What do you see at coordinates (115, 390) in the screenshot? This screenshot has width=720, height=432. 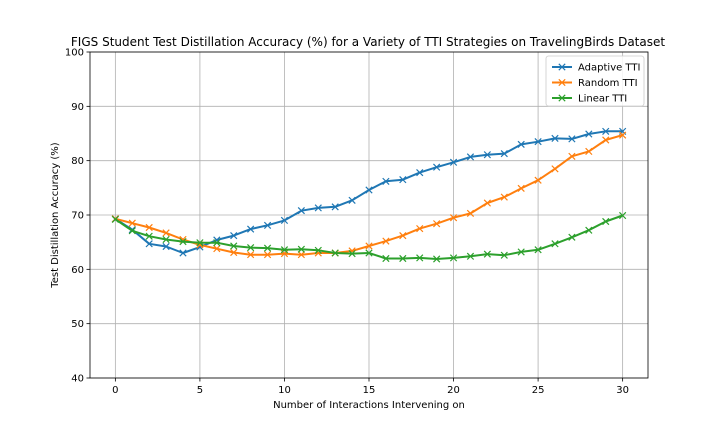 I see `x-tick-label: 0` at bounding box center [115, 390].